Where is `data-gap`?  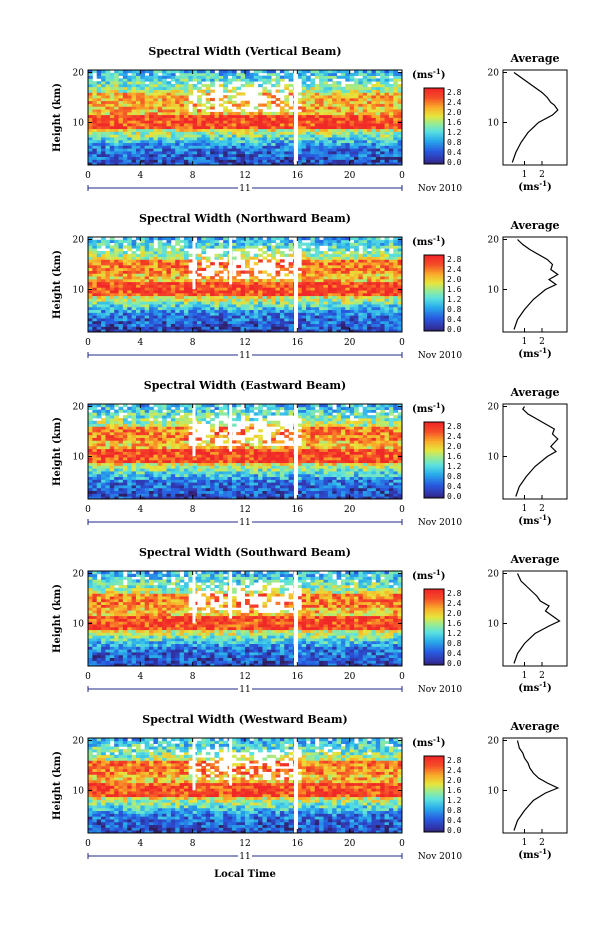 data-gap is located at coordinates (296, 117).